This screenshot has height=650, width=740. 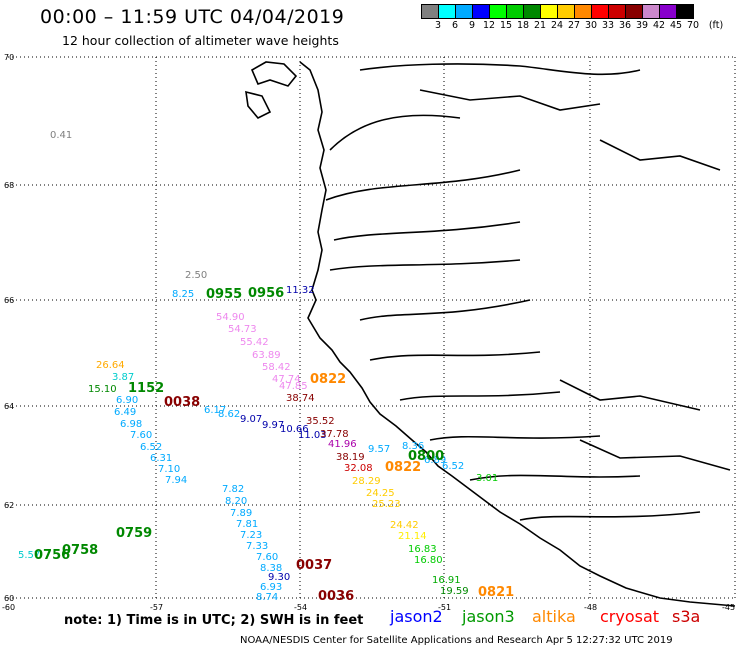 What do you see at coordinates (293, 386) in the screenshot?
I see `wave-reading: 47.85` at bounding box center [293, 386].